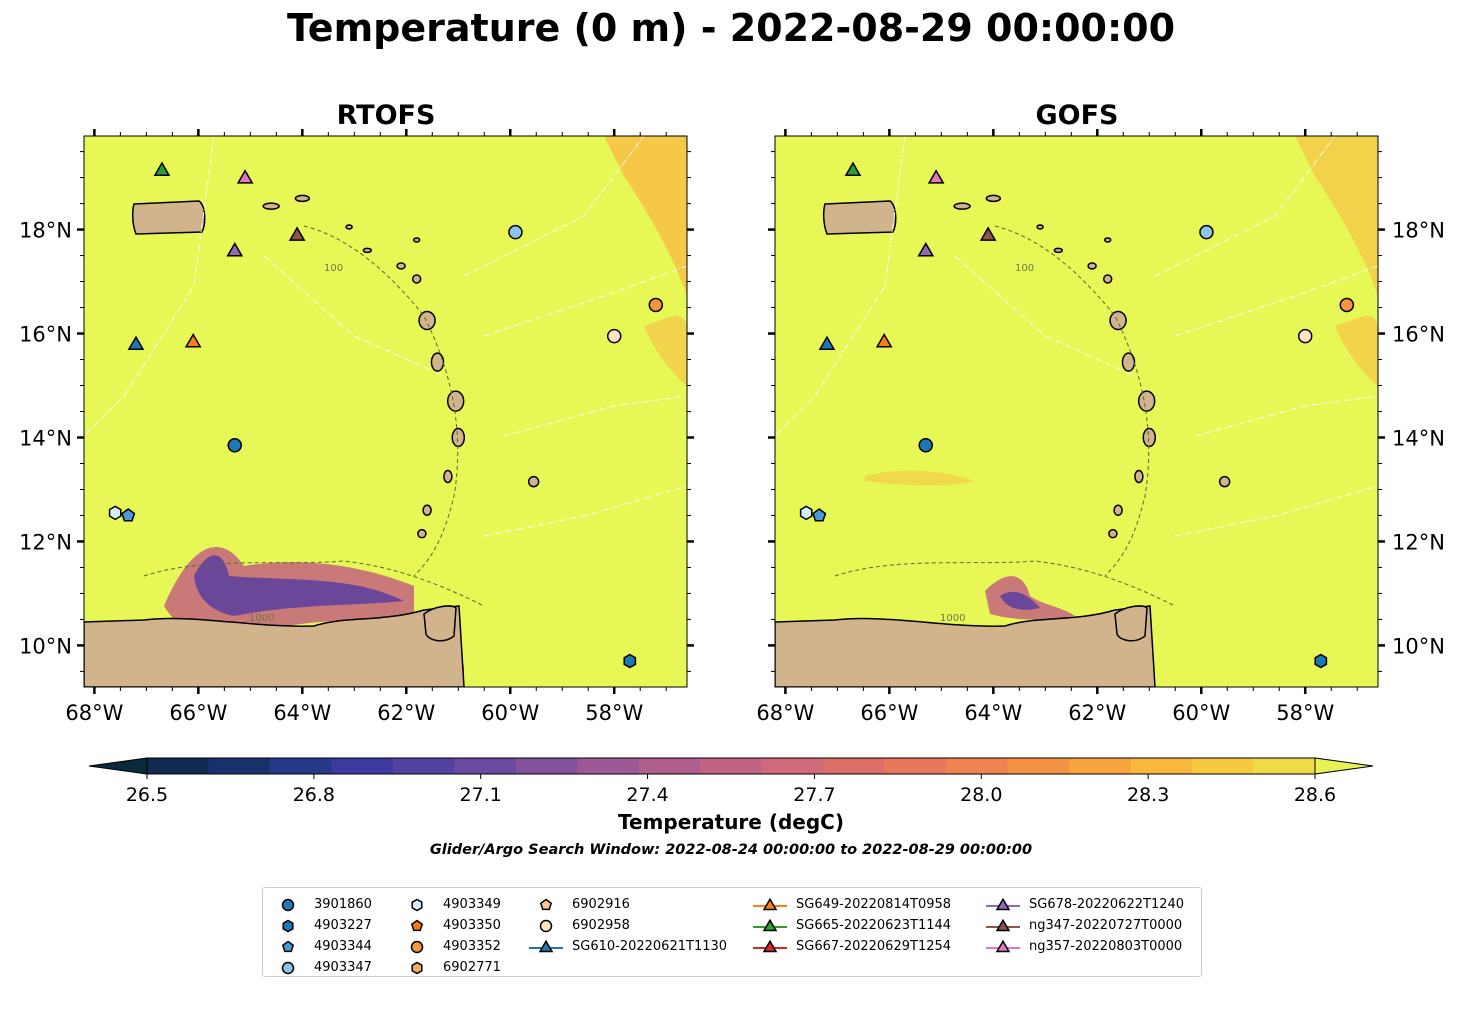 This screenshot has height=1014, width=1462. I want to click on trinidad-island, so click(440, 623).